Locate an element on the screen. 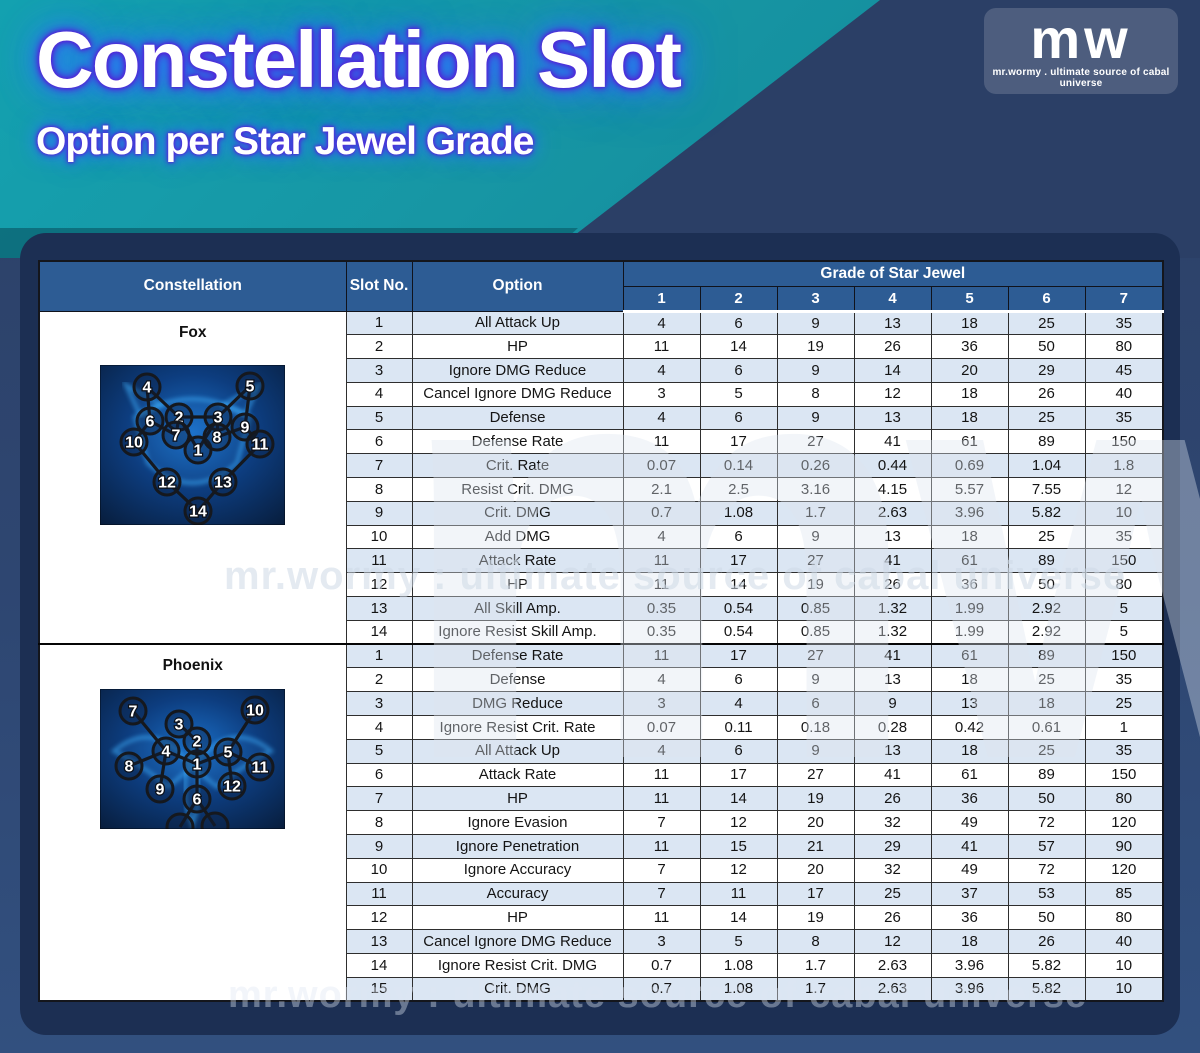 This screenshot has height=1053, width=1200. constellation-cell: Phoenix 1 2 3 4 5 6 7 8 9 10 11 12 is located at coordinates (192, 822).